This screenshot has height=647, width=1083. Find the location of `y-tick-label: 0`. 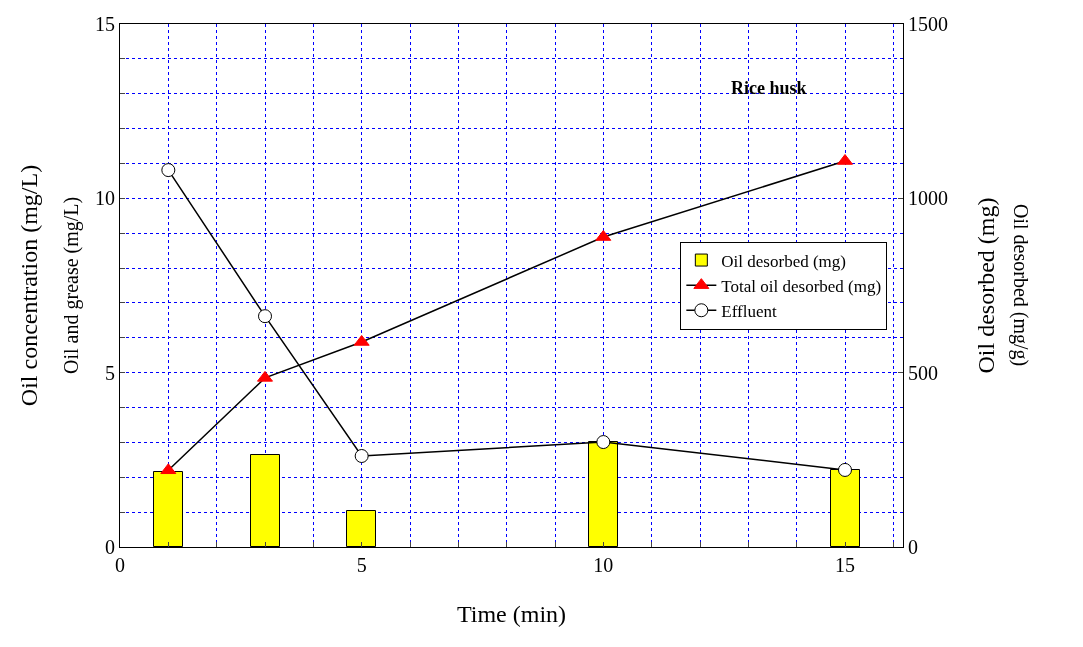

y-tick-label: 0 is located at coordinates (110, 547).